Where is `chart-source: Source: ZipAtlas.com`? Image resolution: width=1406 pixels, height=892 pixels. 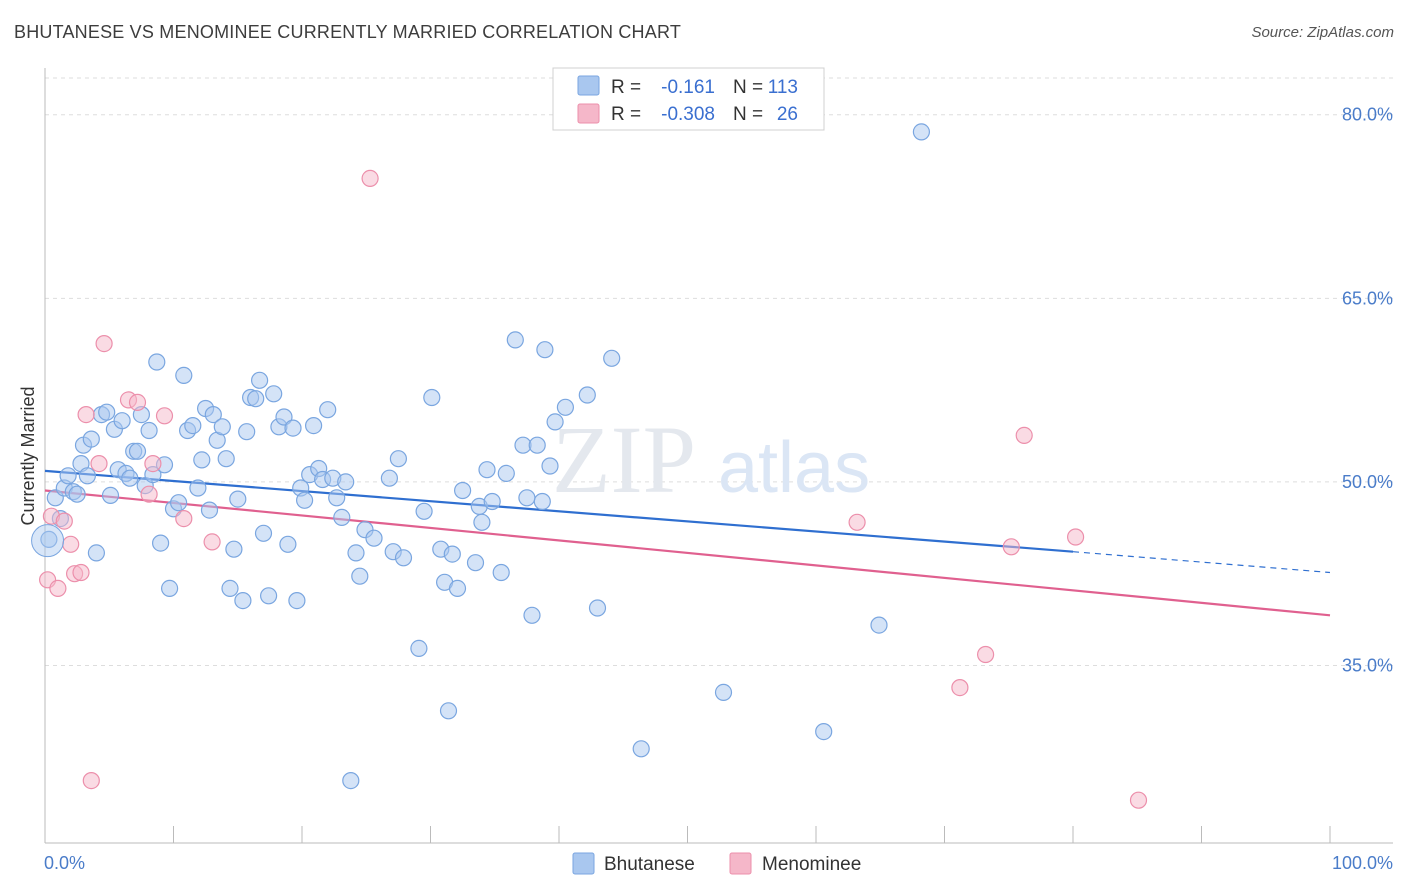
chart-source: Source: ZipAtlas.com is located at coordinates (1322, 32).